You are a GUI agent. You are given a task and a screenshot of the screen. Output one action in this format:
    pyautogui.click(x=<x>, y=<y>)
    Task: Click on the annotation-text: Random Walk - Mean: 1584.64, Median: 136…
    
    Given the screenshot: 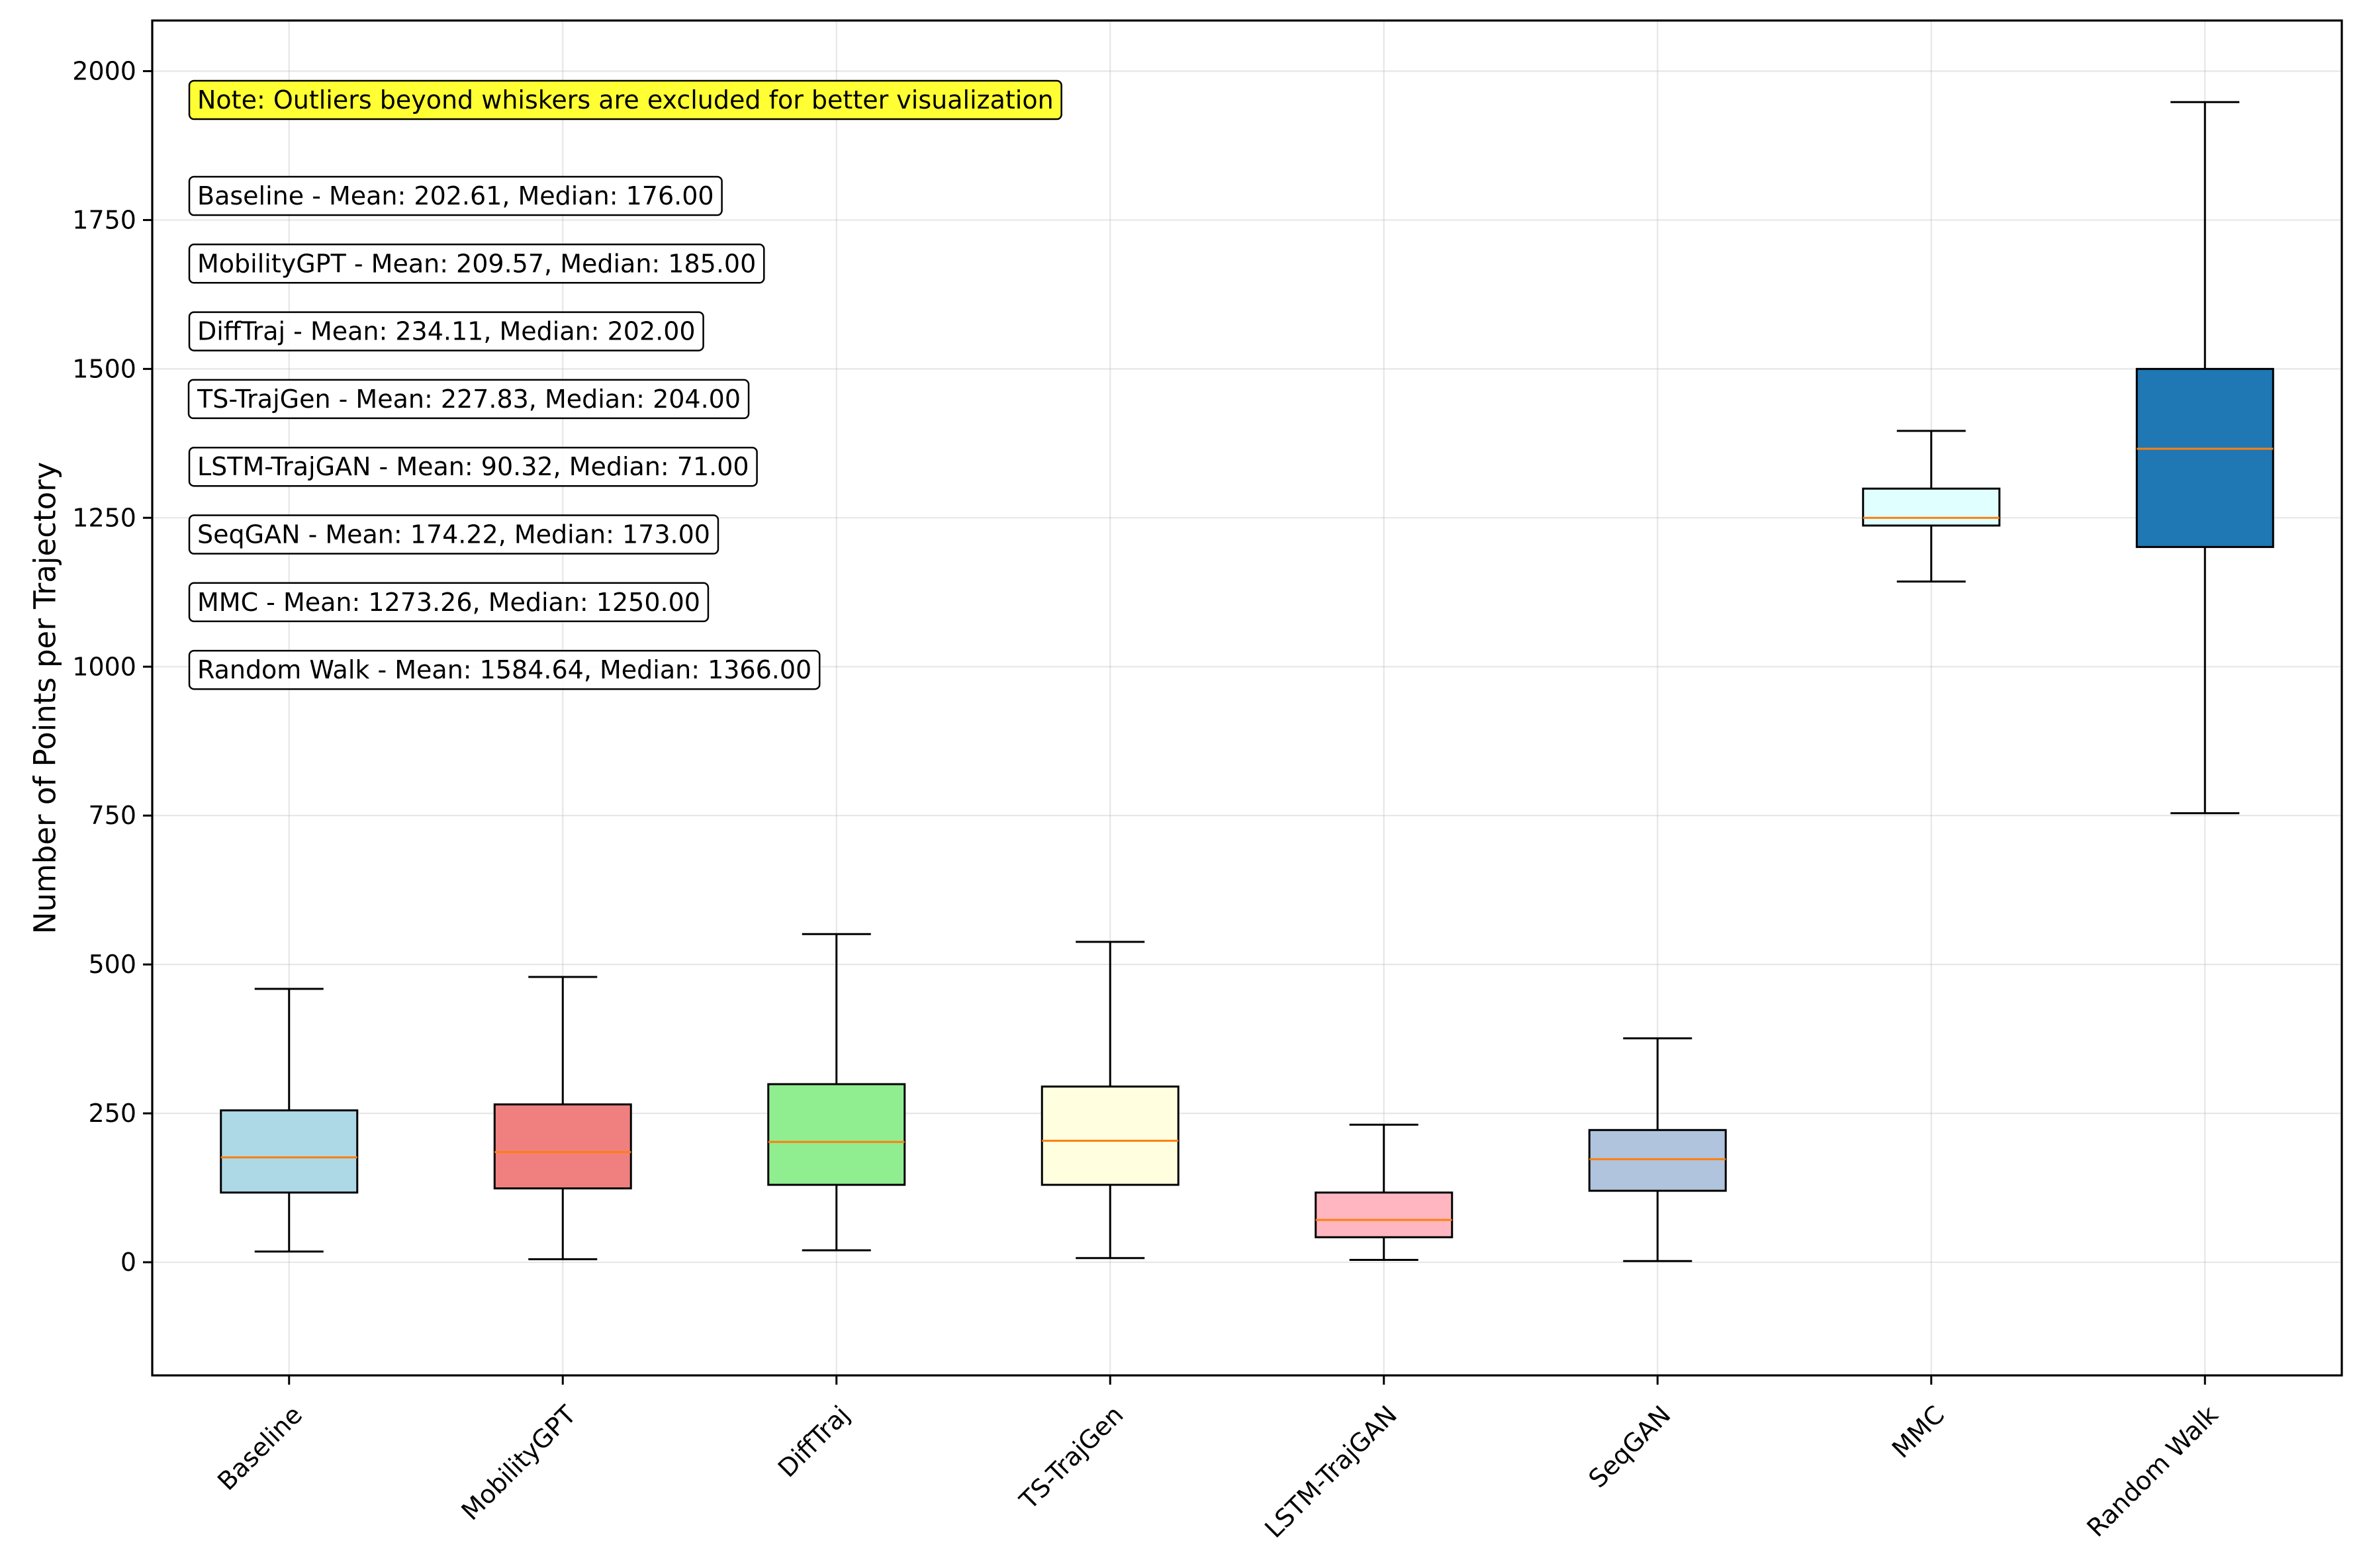 What is the action you would take?
    pyautogui.click(x=504, y=669)
    